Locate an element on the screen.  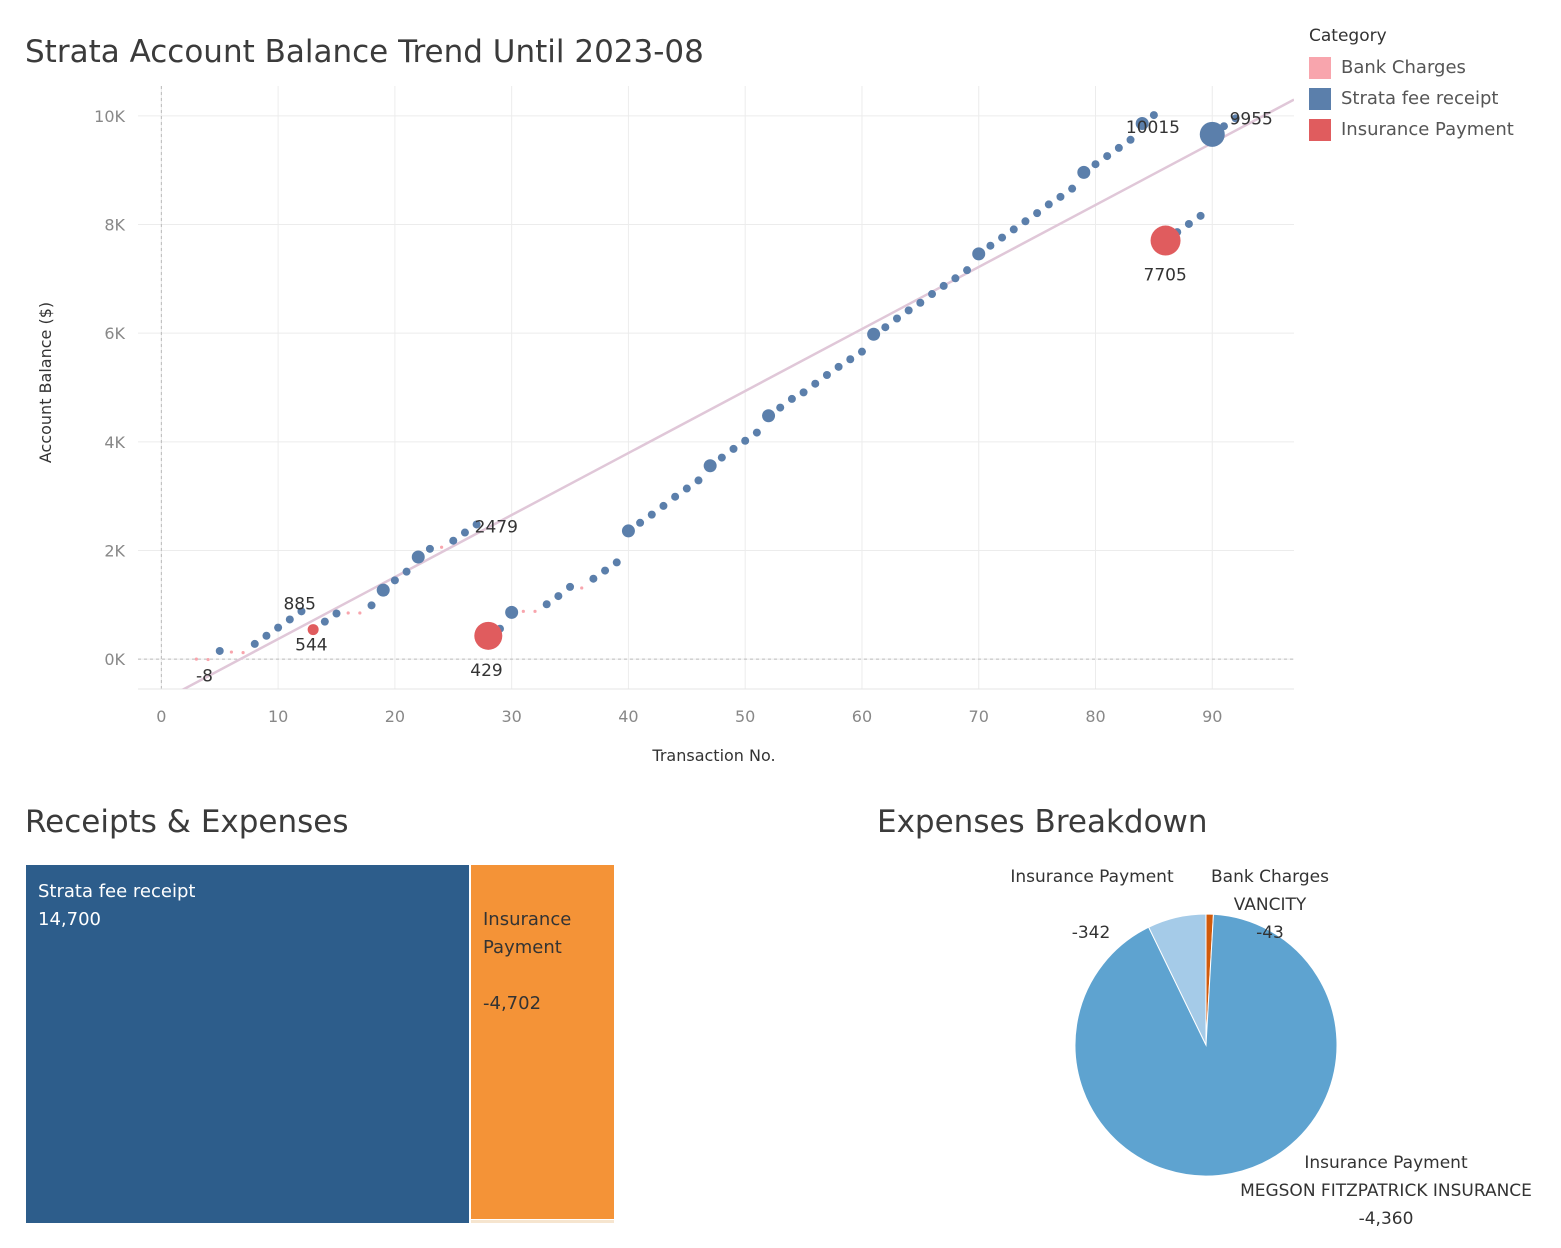
legend-item-insurance-payment: Insurance Payment is located at coordinates (1411, 129).